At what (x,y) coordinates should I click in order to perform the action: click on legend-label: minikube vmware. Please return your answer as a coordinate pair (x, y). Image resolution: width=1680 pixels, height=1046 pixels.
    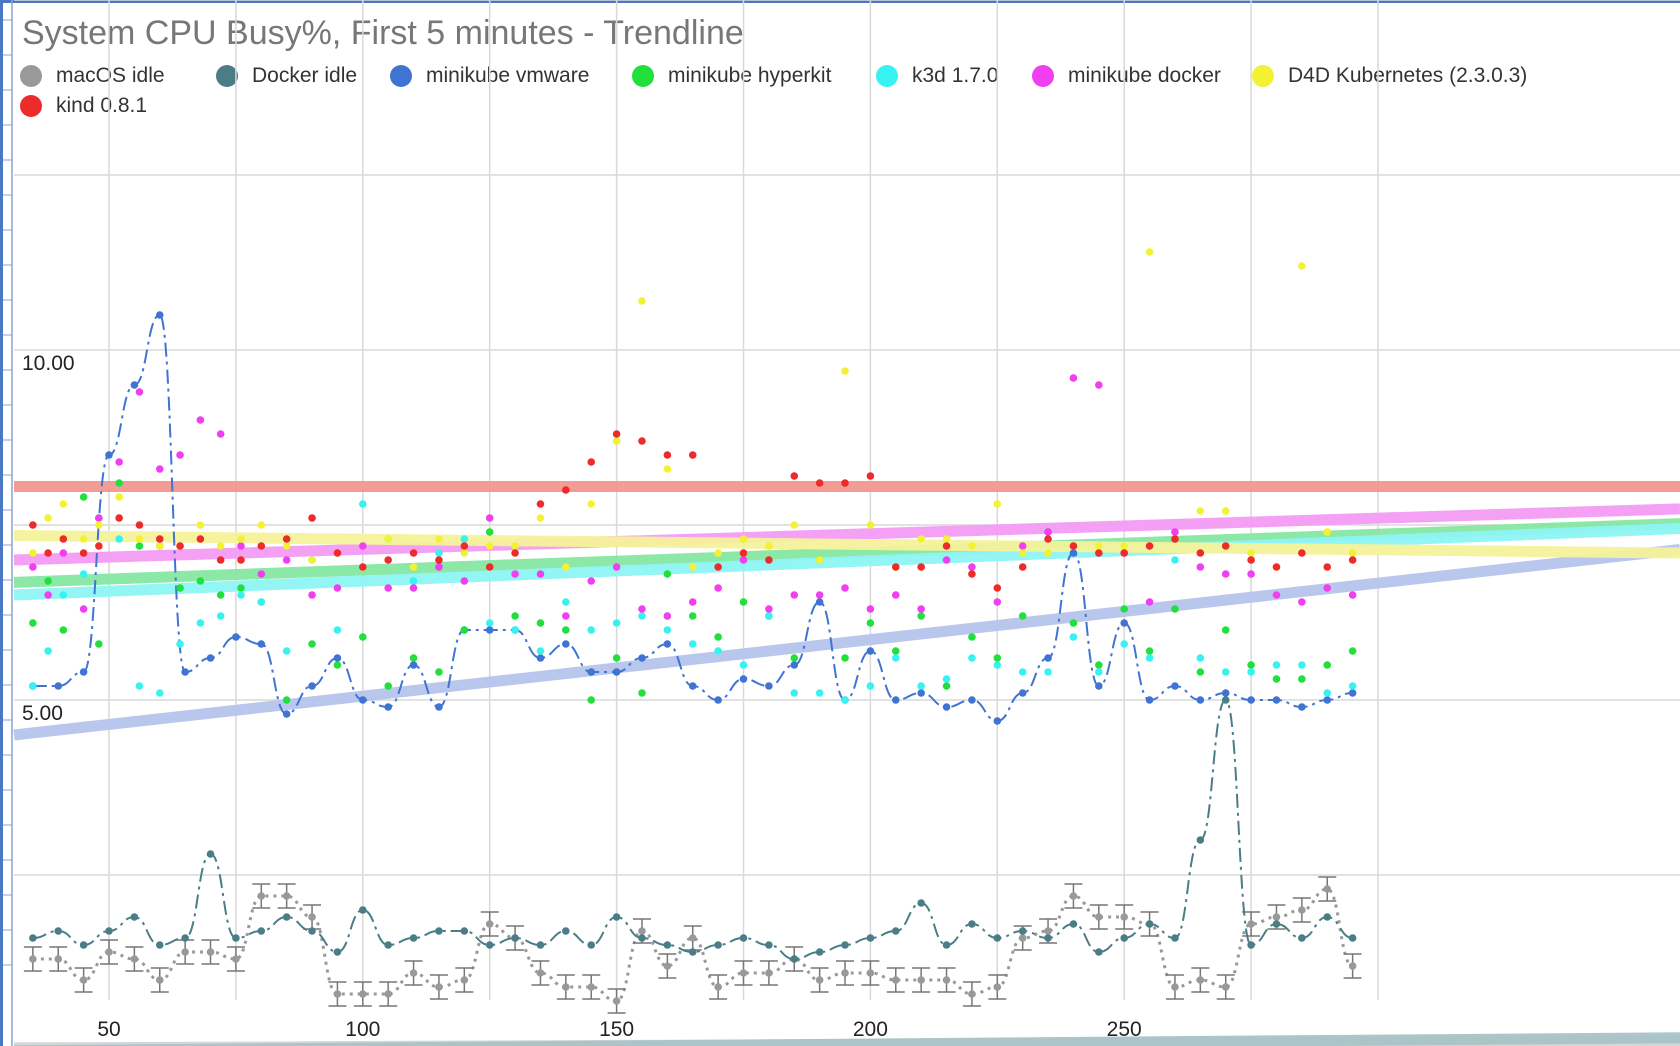
    Looking at the image, I should click on (508, 75).